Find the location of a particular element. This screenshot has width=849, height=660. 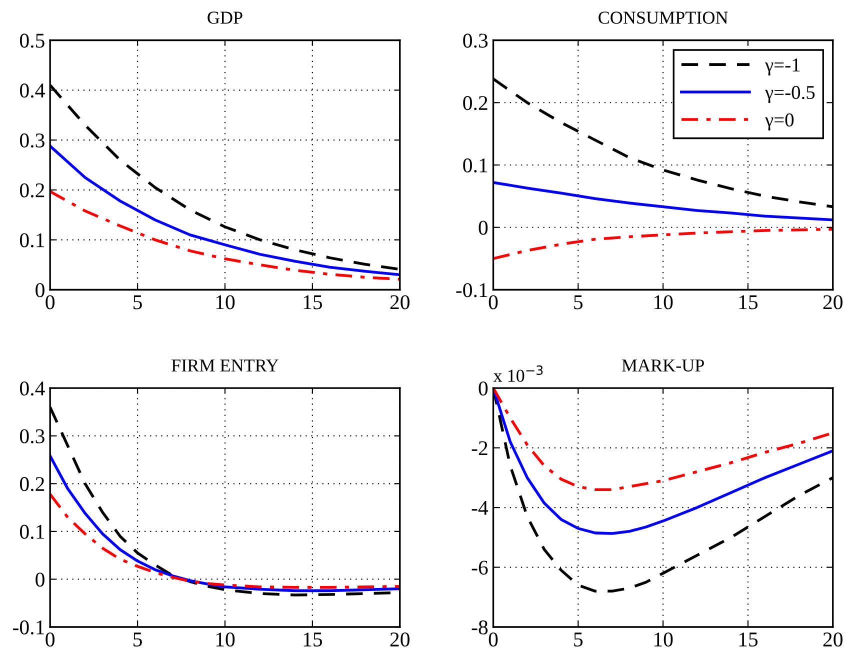

y-tick-label: -4 is located at coordinates (480, 508).